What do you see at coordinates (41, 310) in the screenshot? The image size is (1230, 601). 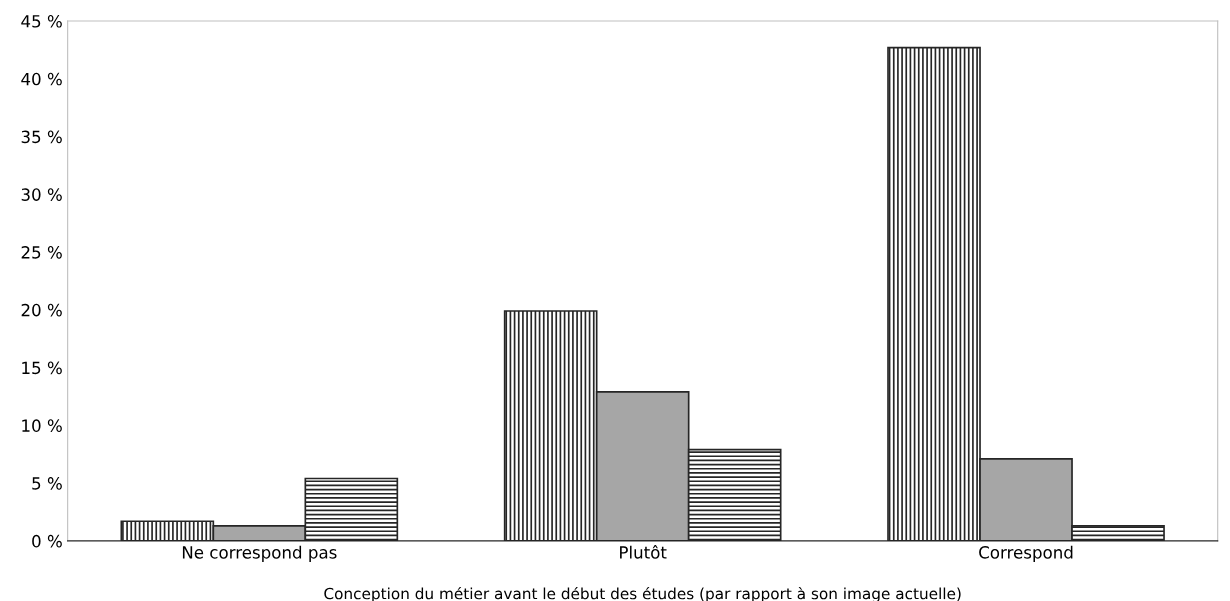 I see `y-tick-label: 20 %` at bounding box center [41, 310].